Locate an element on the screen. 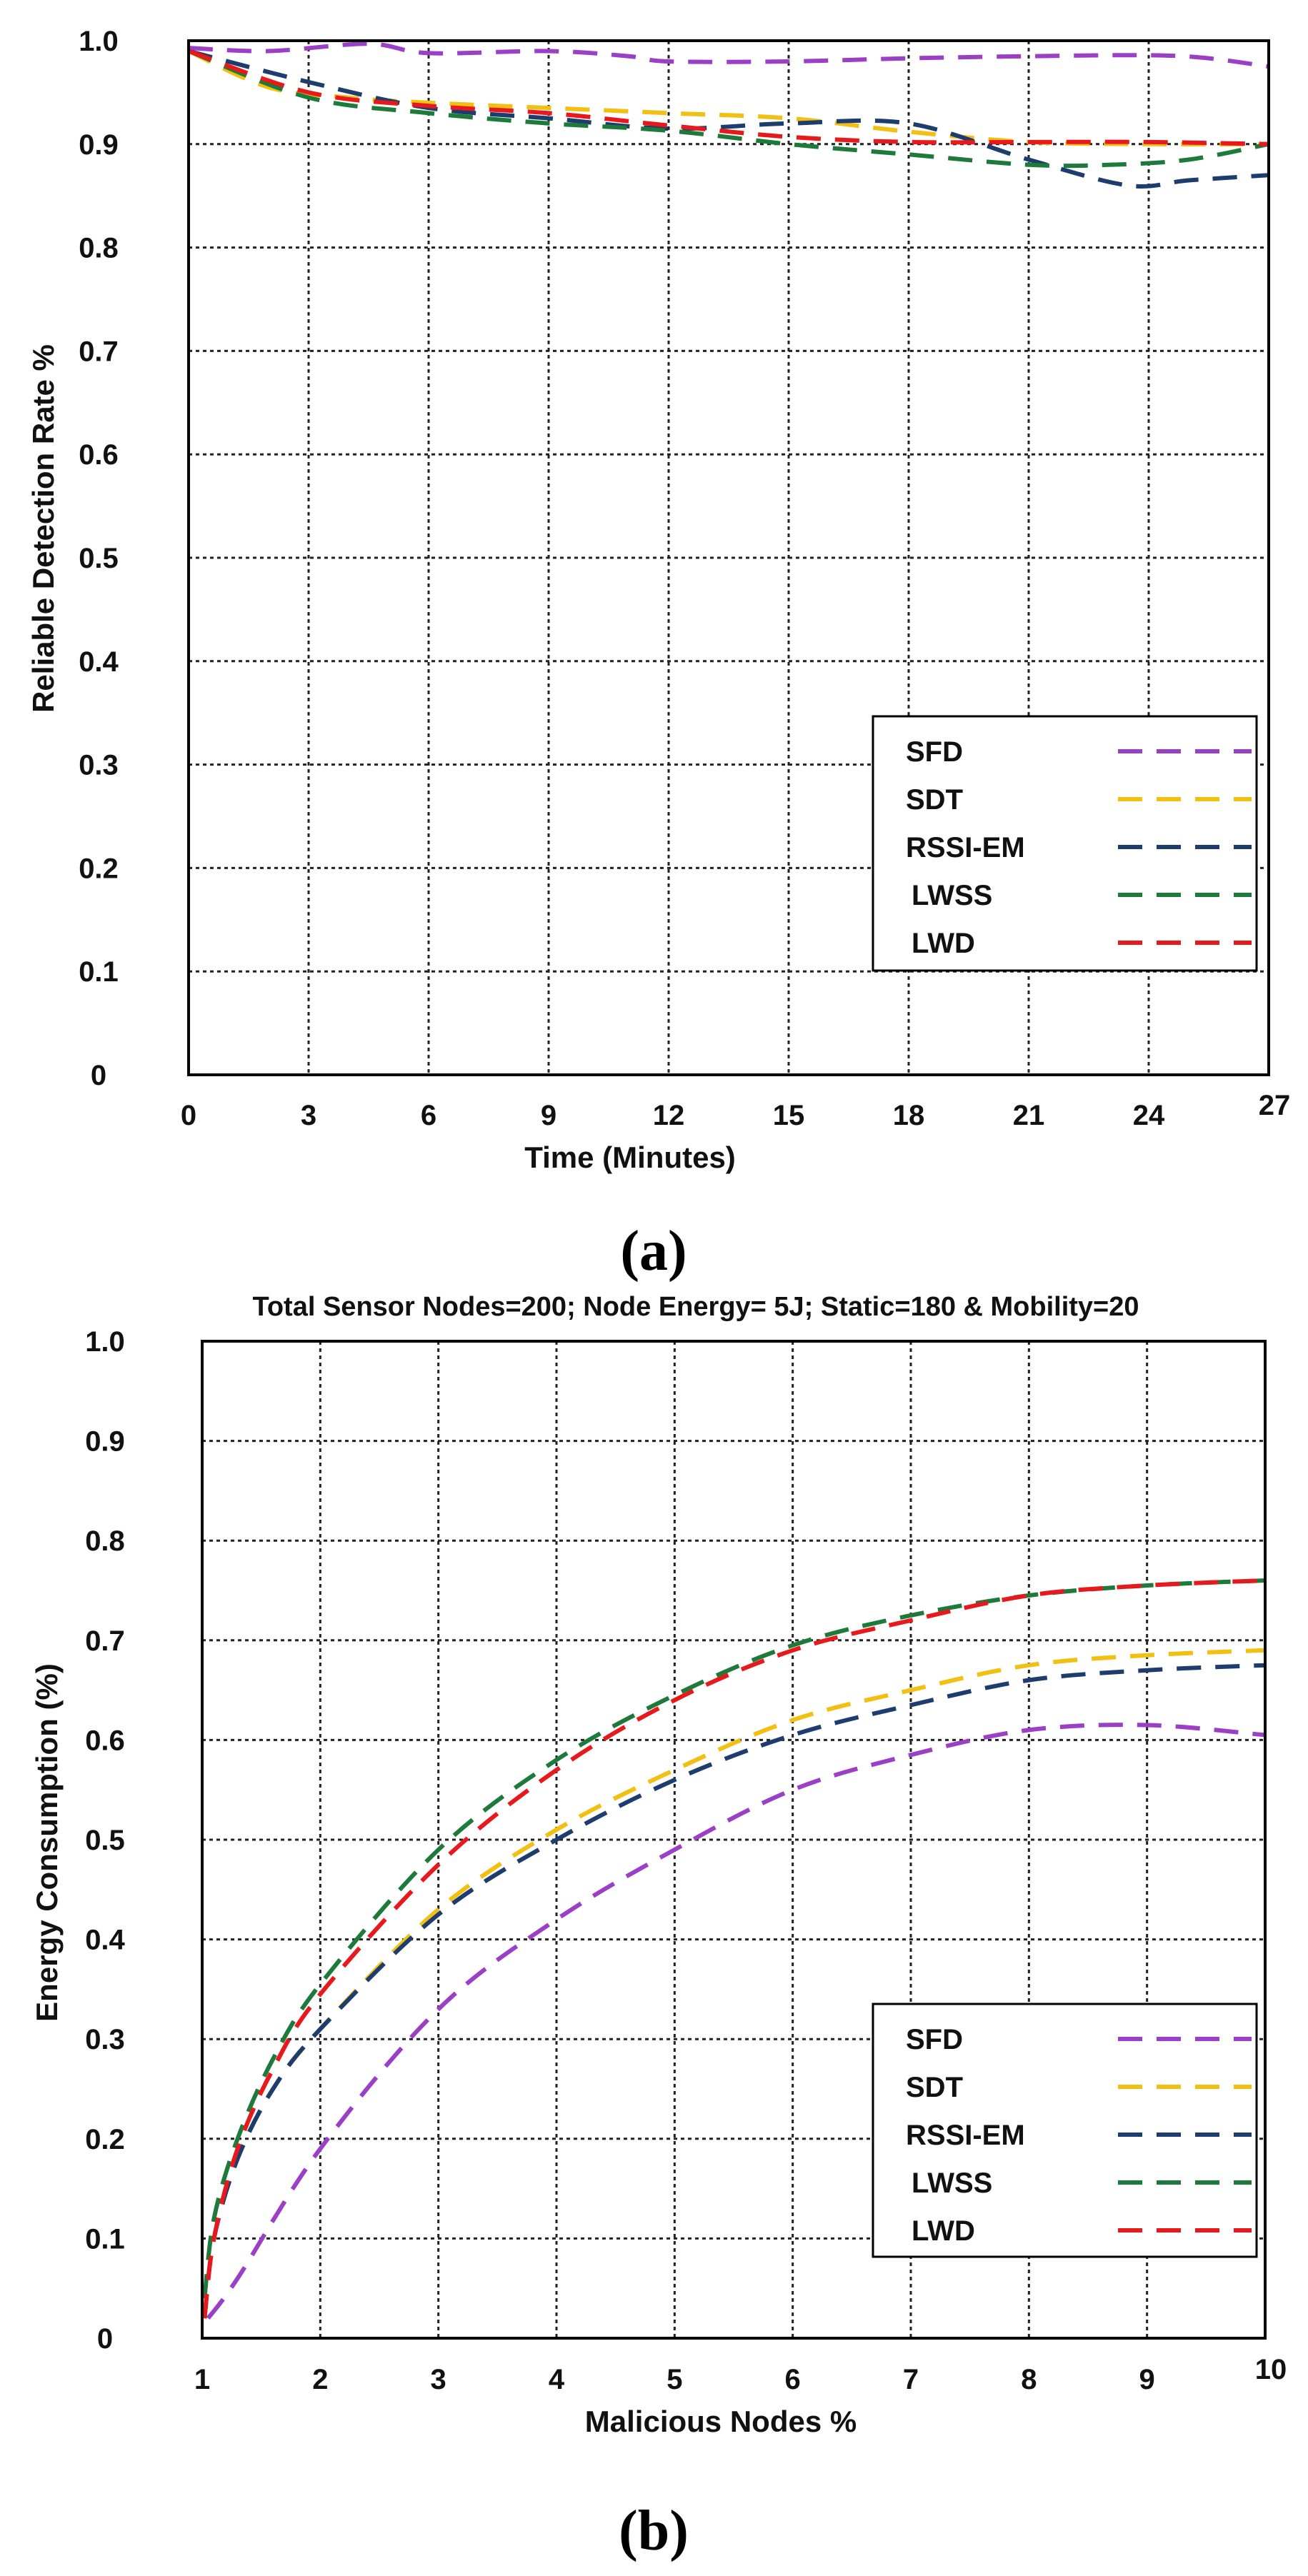 The width and height of the screenshot is (1308, 2576). panel-label-a: (a) is located at coordinates (653, 1251).